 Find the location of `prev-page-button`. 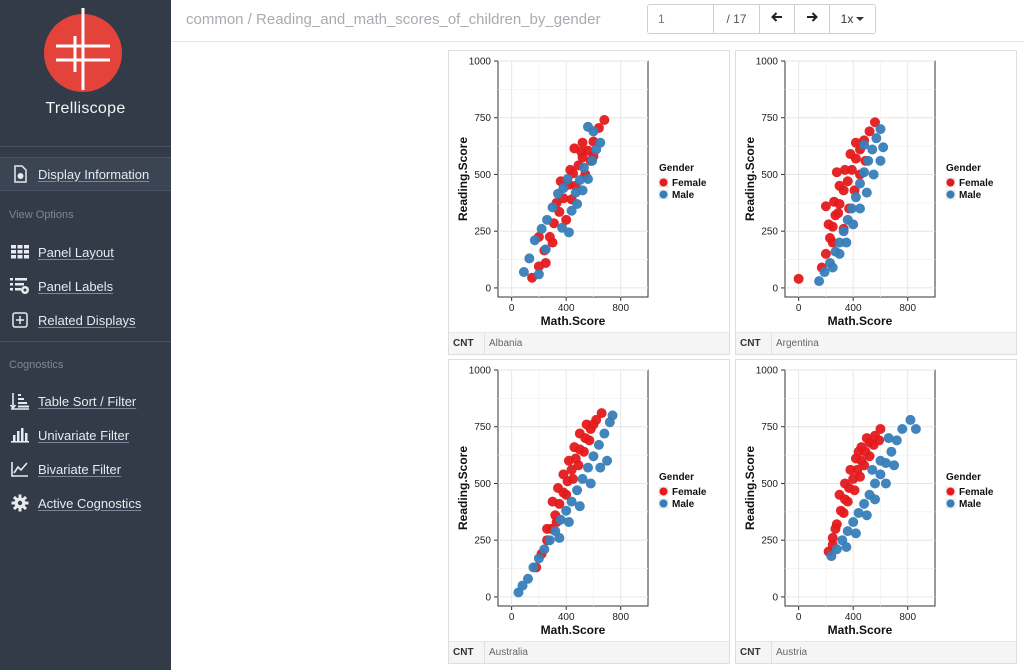

prev-page-button is located at coordinates (777, 19).